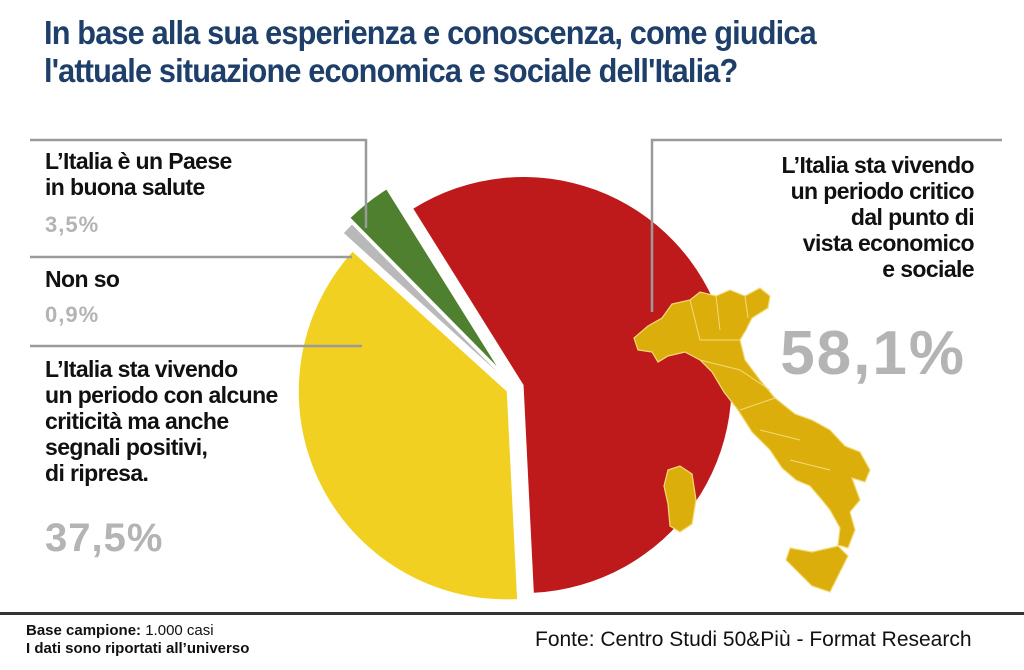 The image size is (1024, 670). Describe the element at coordinates (72, 314) in the screenshot. I see `pct-dont-know: 0,9%` at that location.